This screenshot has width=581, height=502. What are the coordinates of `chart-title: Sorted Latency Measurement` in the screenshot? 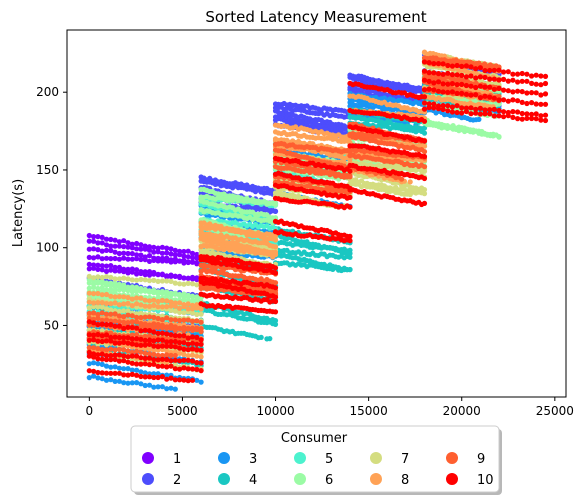 It's located at (315, 17).